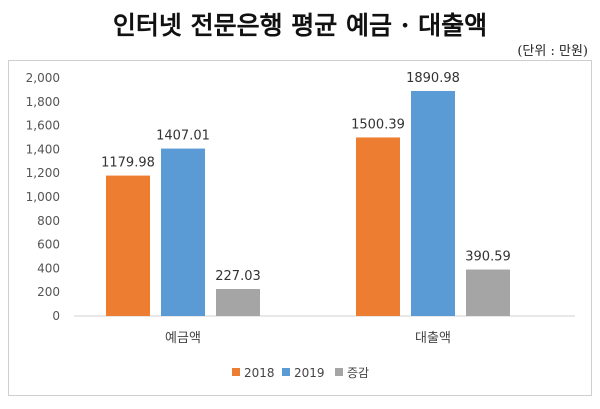  Describe the element at coordinates (300, 25) in the screenshot. I see `chart-title: 인터넷 전문은행 평균 예금 · 대출액` at that location.